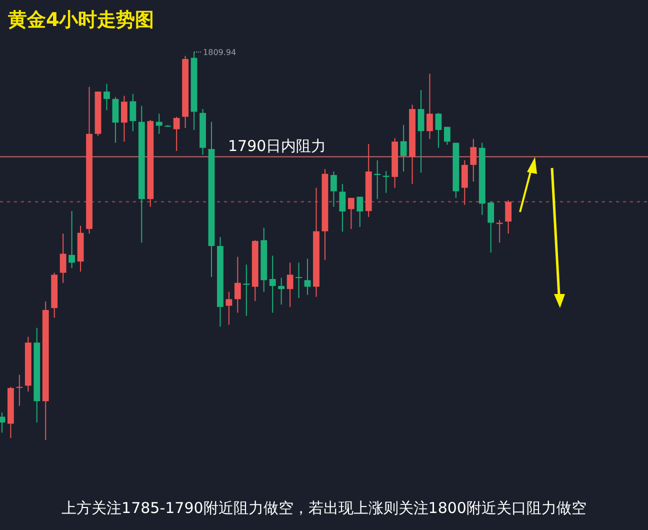 The height and width of the screenshot is (530, 648). Describe the element at coordinates (277, 145) in the screenshot. I see `ref-line-label: 1790日内阻力` at that location.